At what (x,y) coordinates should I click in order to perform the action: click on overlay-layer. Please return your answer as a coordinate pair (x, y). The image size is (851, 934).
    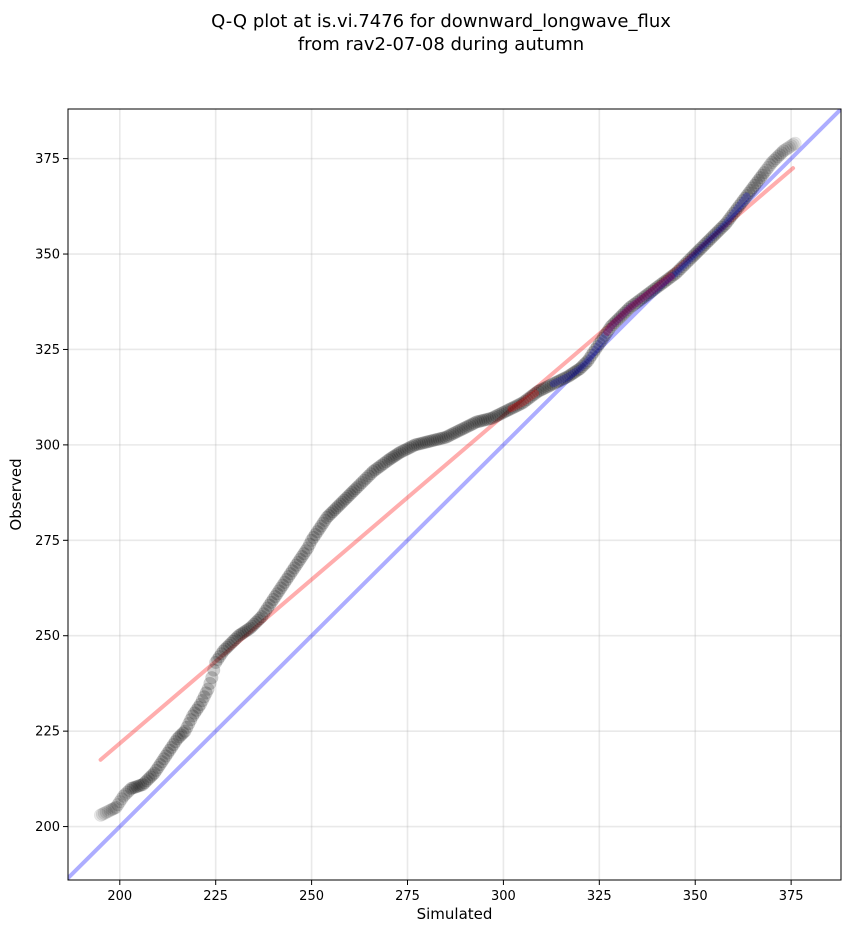
    Looking at the image, I should click on (629, 302).